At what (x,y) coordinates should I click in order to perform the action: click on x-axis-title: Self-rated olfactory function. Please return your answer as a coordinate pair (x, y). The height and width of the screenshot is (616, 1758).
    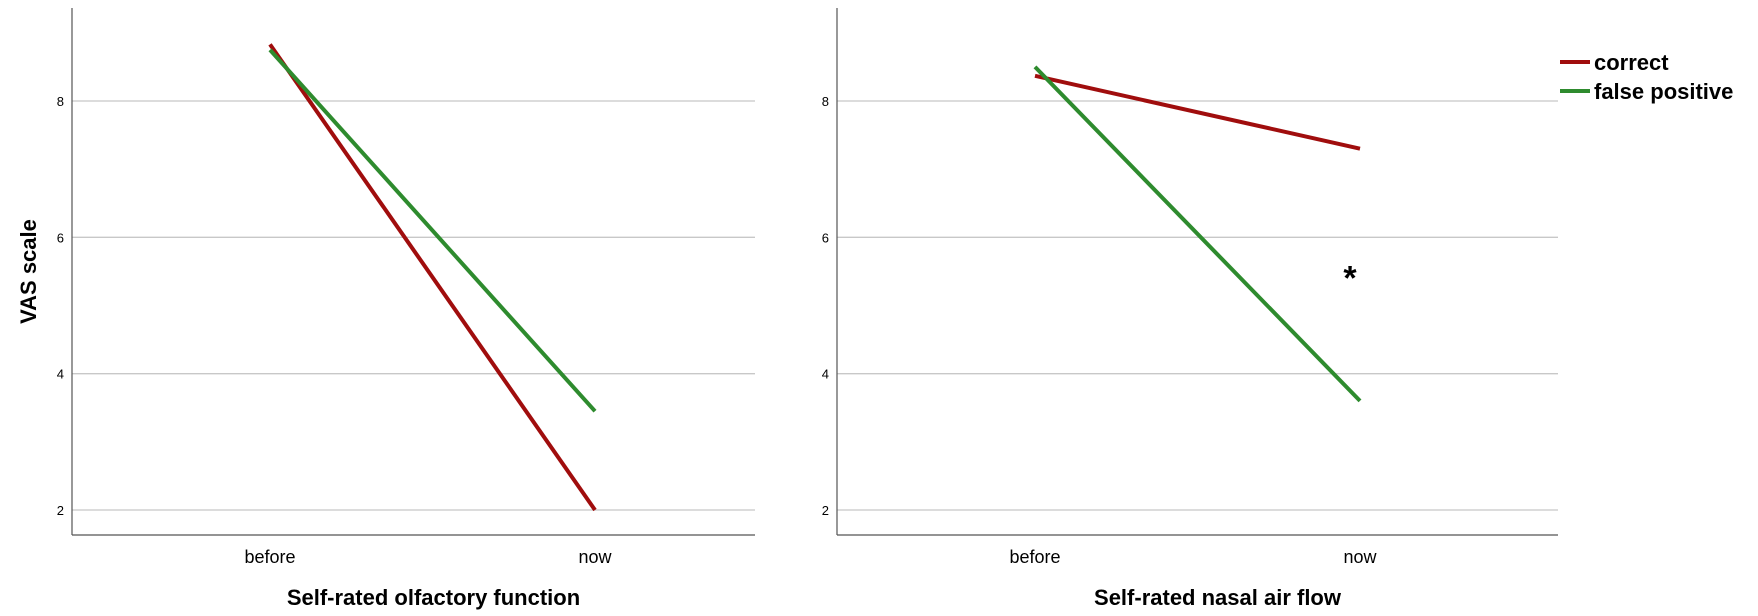
    Looking at the image, I should click on (433, 597).